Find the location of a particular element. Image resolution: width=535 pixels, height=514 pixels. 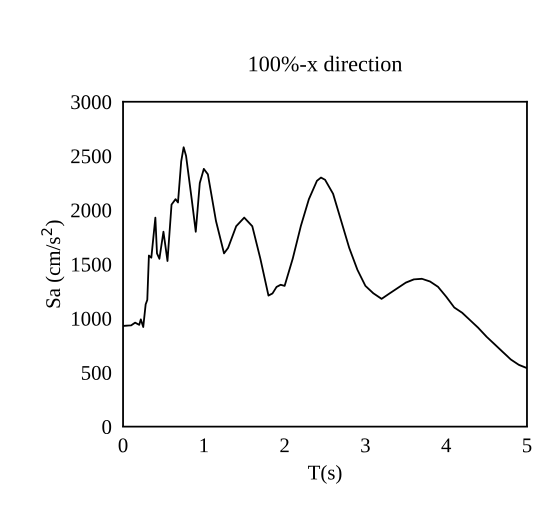

y-axis-title: Sa (cm/s$^{2}$) is located at coordinates (52, 264).